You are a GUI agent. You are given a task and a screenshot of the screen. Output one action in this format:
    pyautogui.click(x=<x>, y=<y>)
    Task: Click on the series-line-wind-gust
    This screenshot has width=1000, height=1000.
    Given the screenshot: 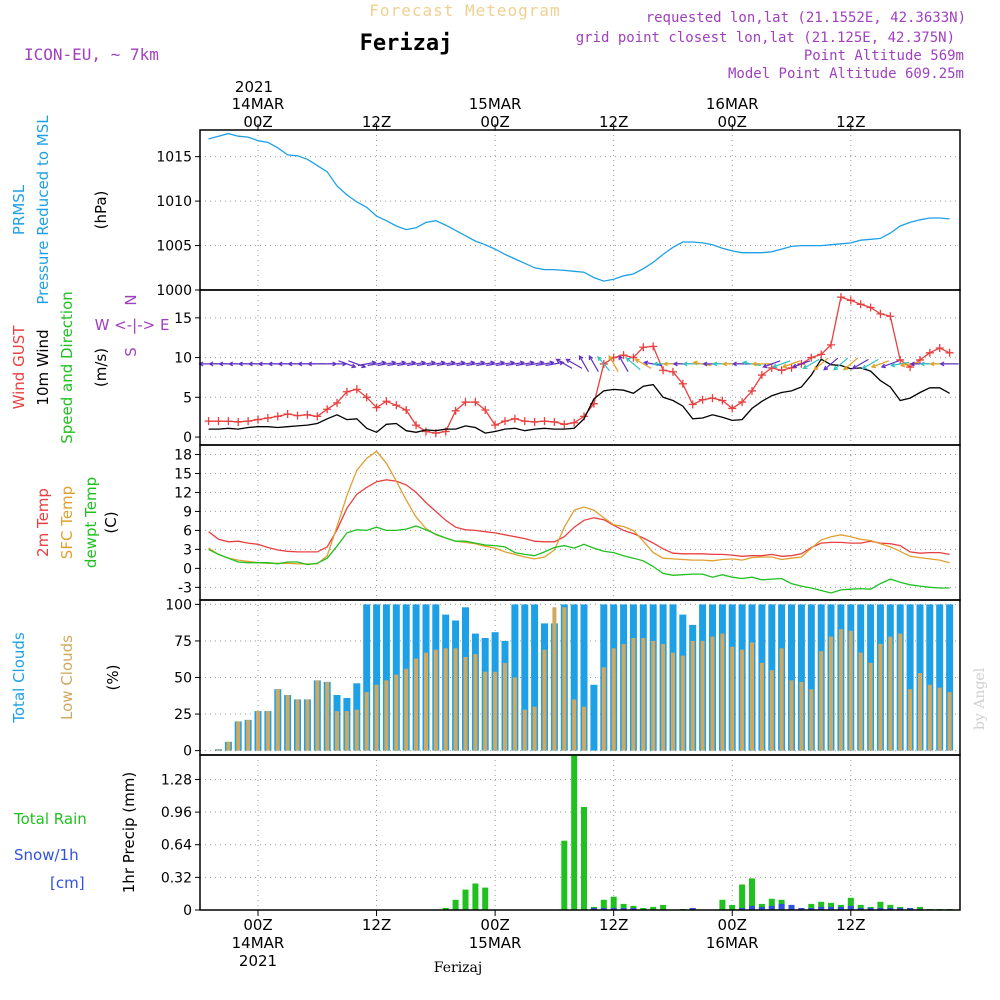 What is the action you would take?
    pyautogui.click(x=579, y=365)
    